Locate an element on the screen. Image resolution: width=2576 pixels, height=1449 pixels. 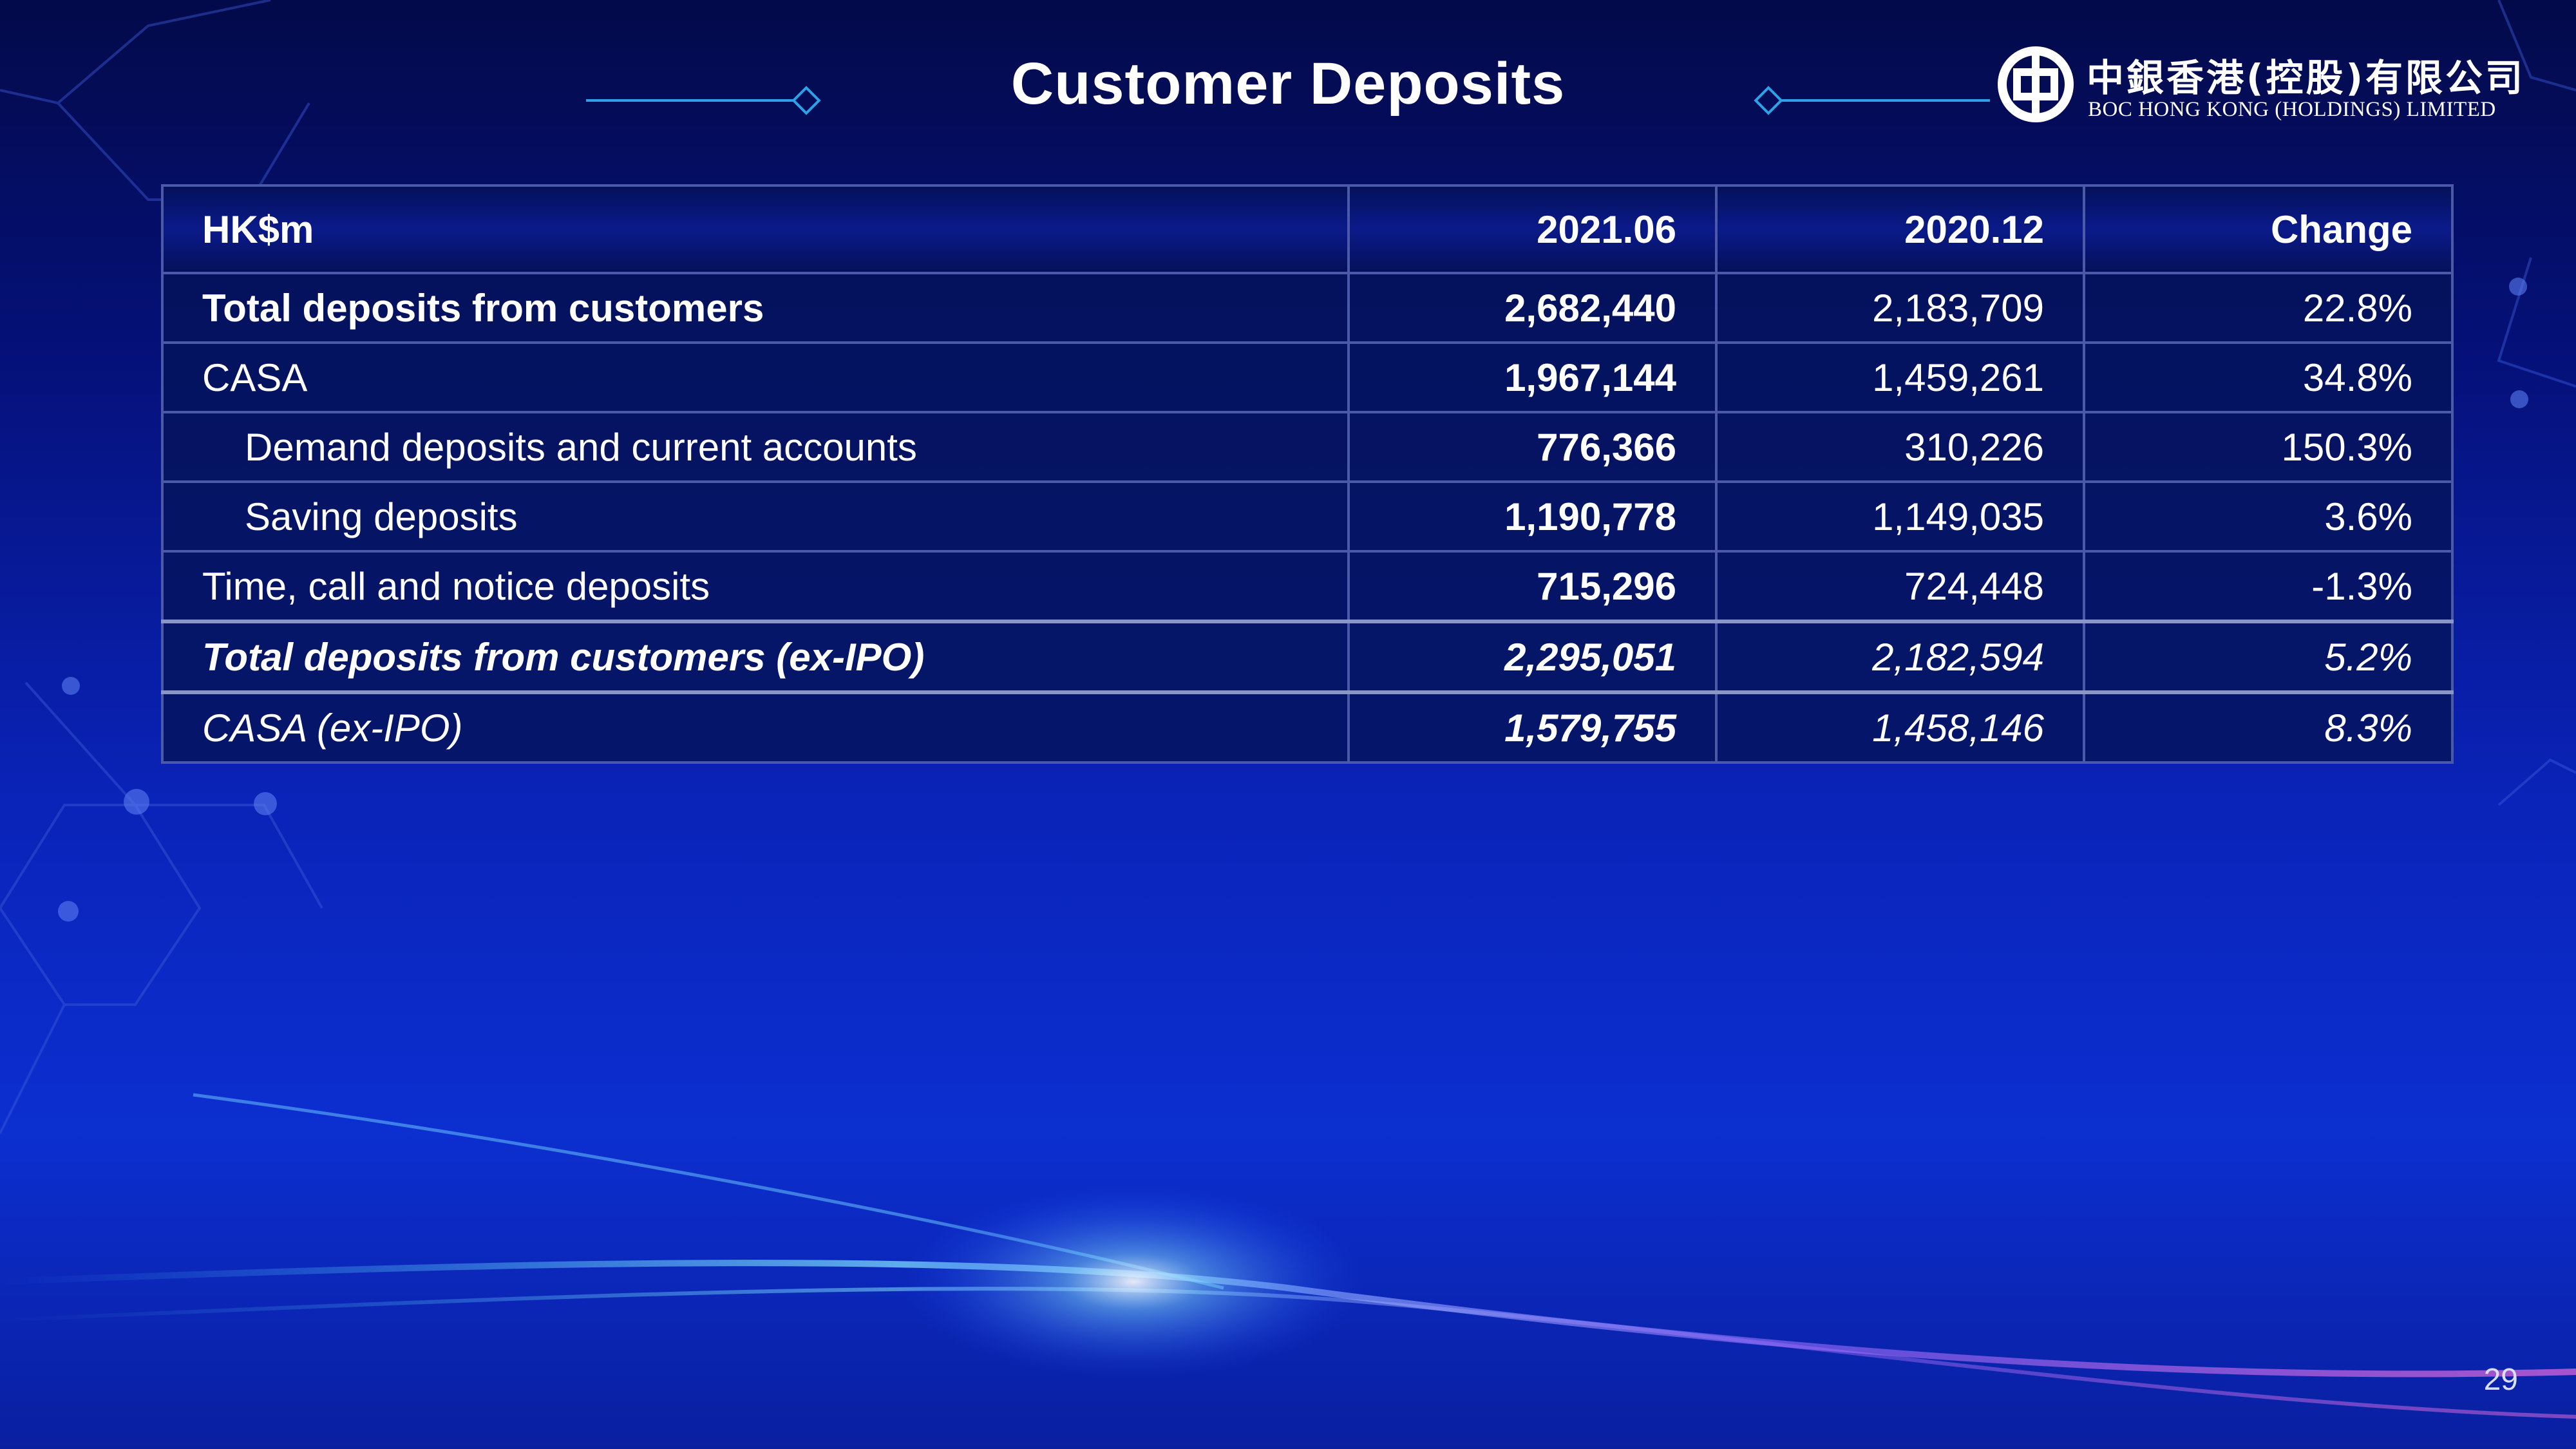
table-row: Saving deposits 1,190,778 1,149,035 3.6% is located at coordinates (1307, 516).